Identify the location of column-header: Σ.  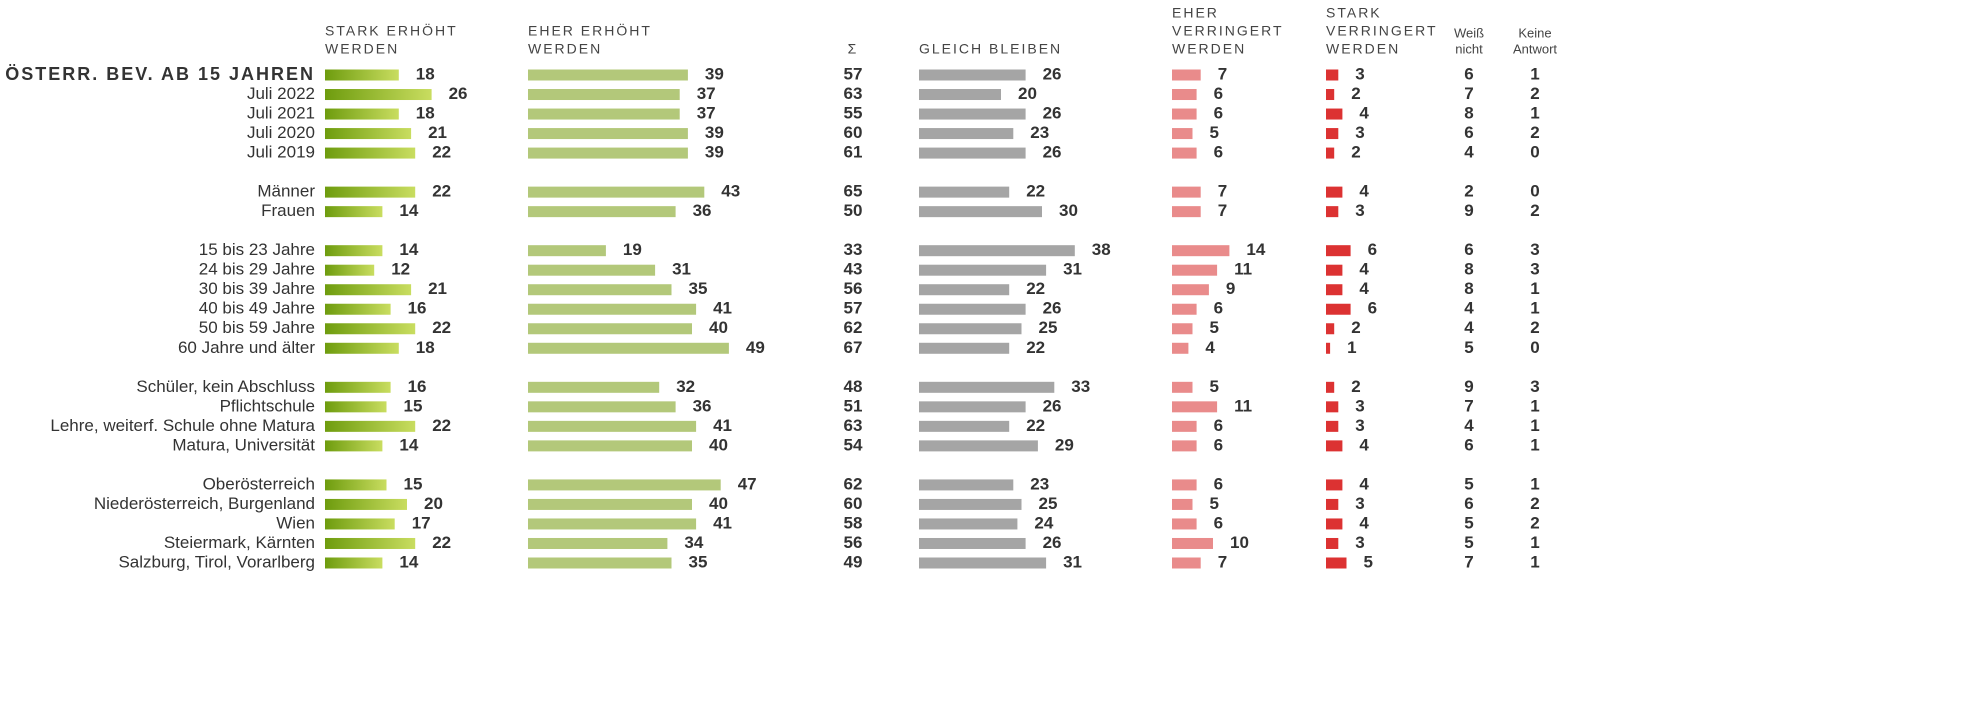
(853, 49).